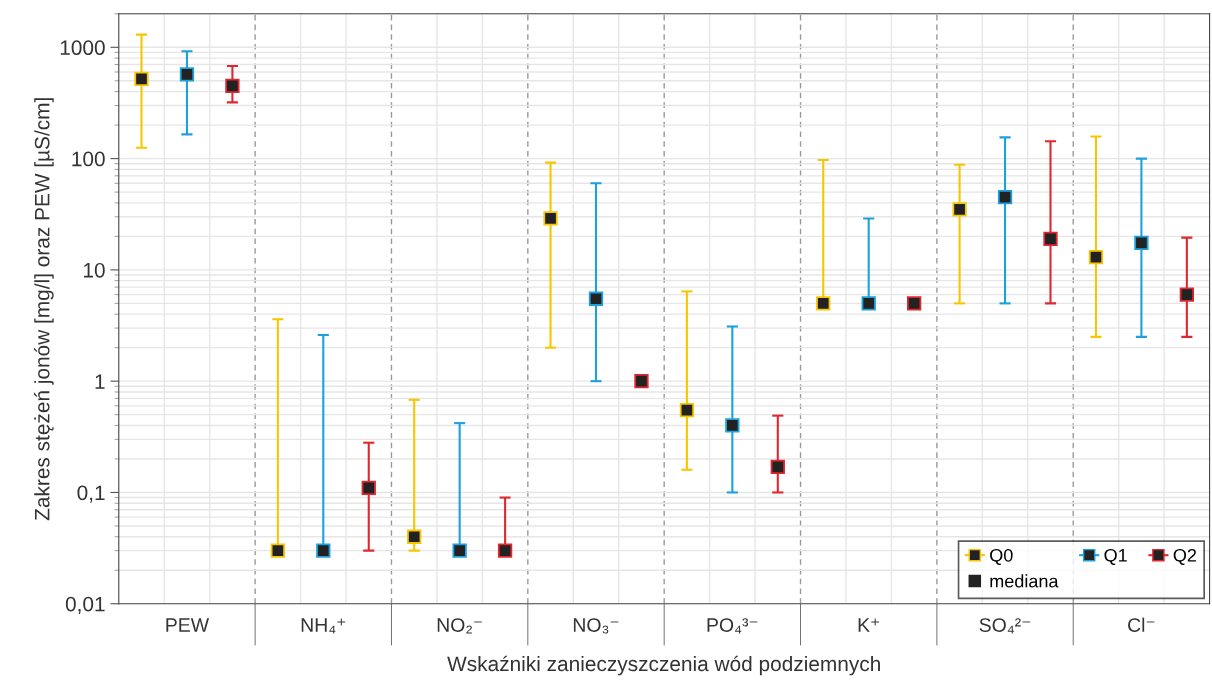 Image resolution: width=1212 pixels, height=690 pixels. I want to click on x-axis-title: Wskaźniki zanieczyszczenia wód podziemnych, so click(663, 665).